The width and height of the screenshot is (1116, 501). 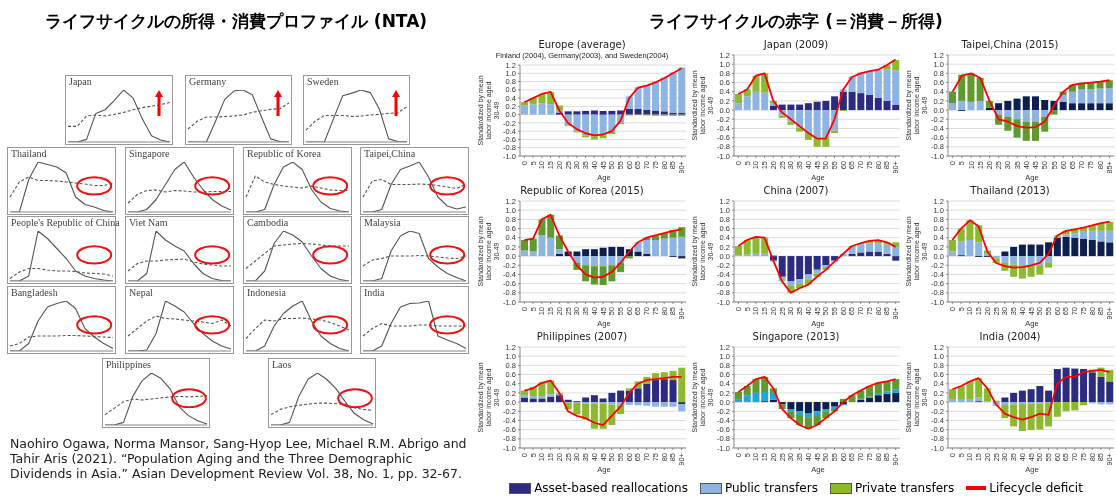 What do you see at coordinates (266, 292) in the screenshot?
I see `chart-title: Indonesia` at bounding box center [266, 292].